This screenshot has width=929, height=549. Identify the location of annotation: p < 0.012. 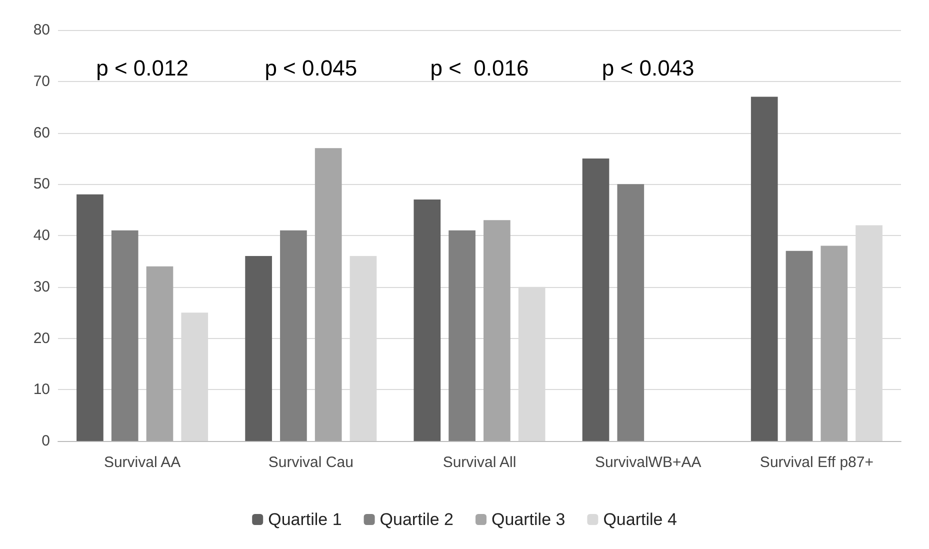
(142, 68).